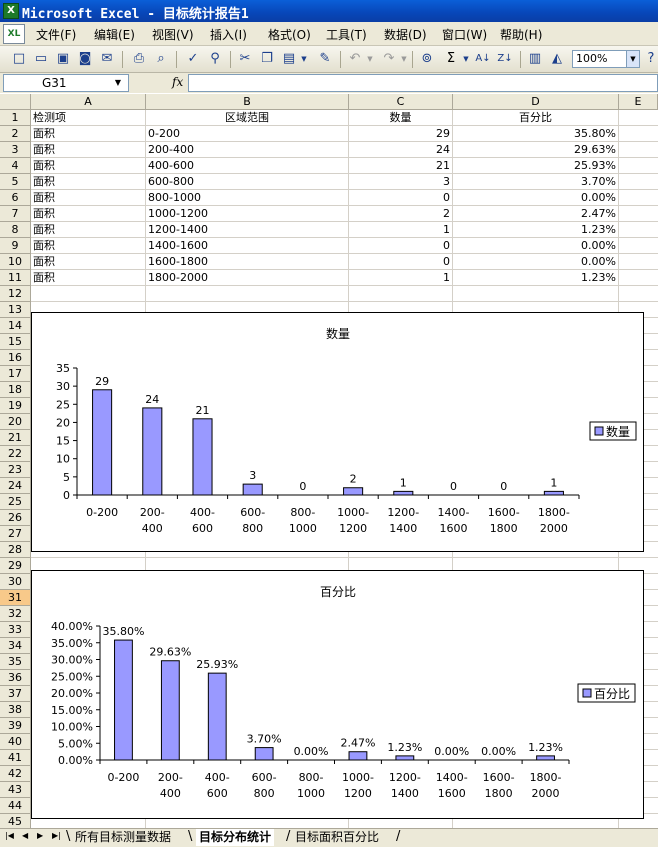  Describe the element at coordinates (595, 149) in the screenshot. I see `cell-percentage: 29.63%` at that location.